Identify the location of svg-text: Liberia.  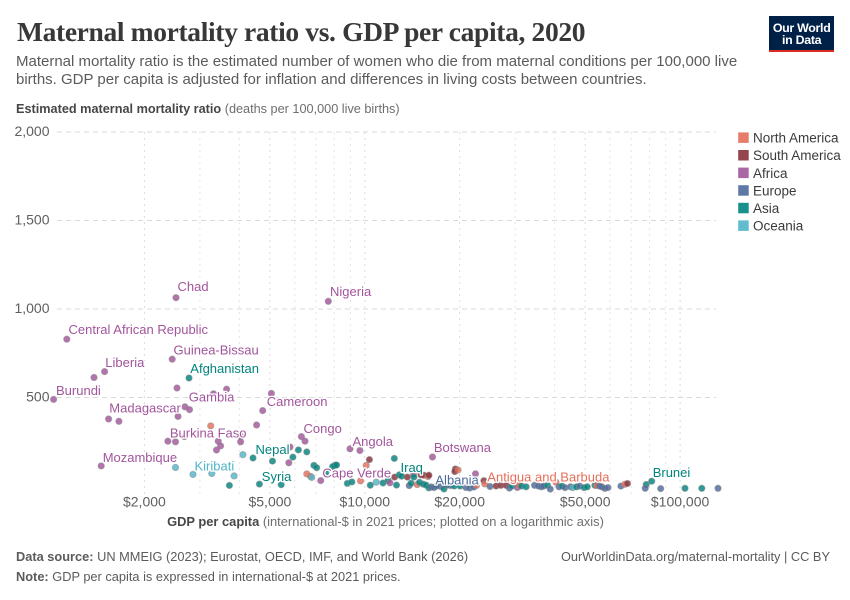
(125, 362).